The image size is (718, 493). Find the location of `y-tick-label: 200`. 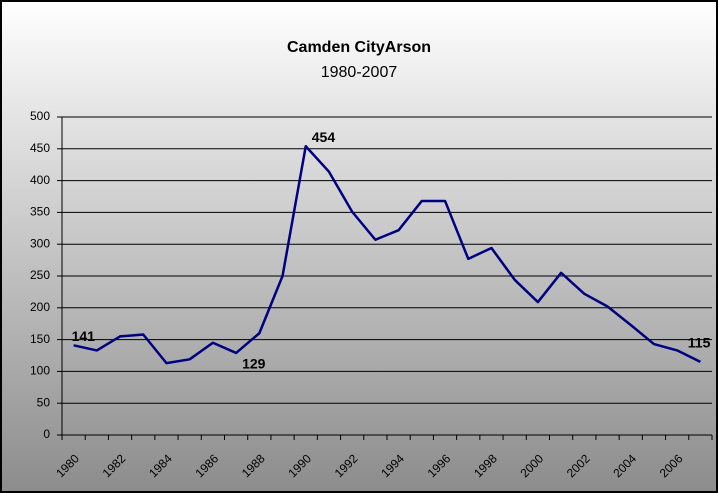

y-tick-label: 200 is located at coordinates (40, 307).